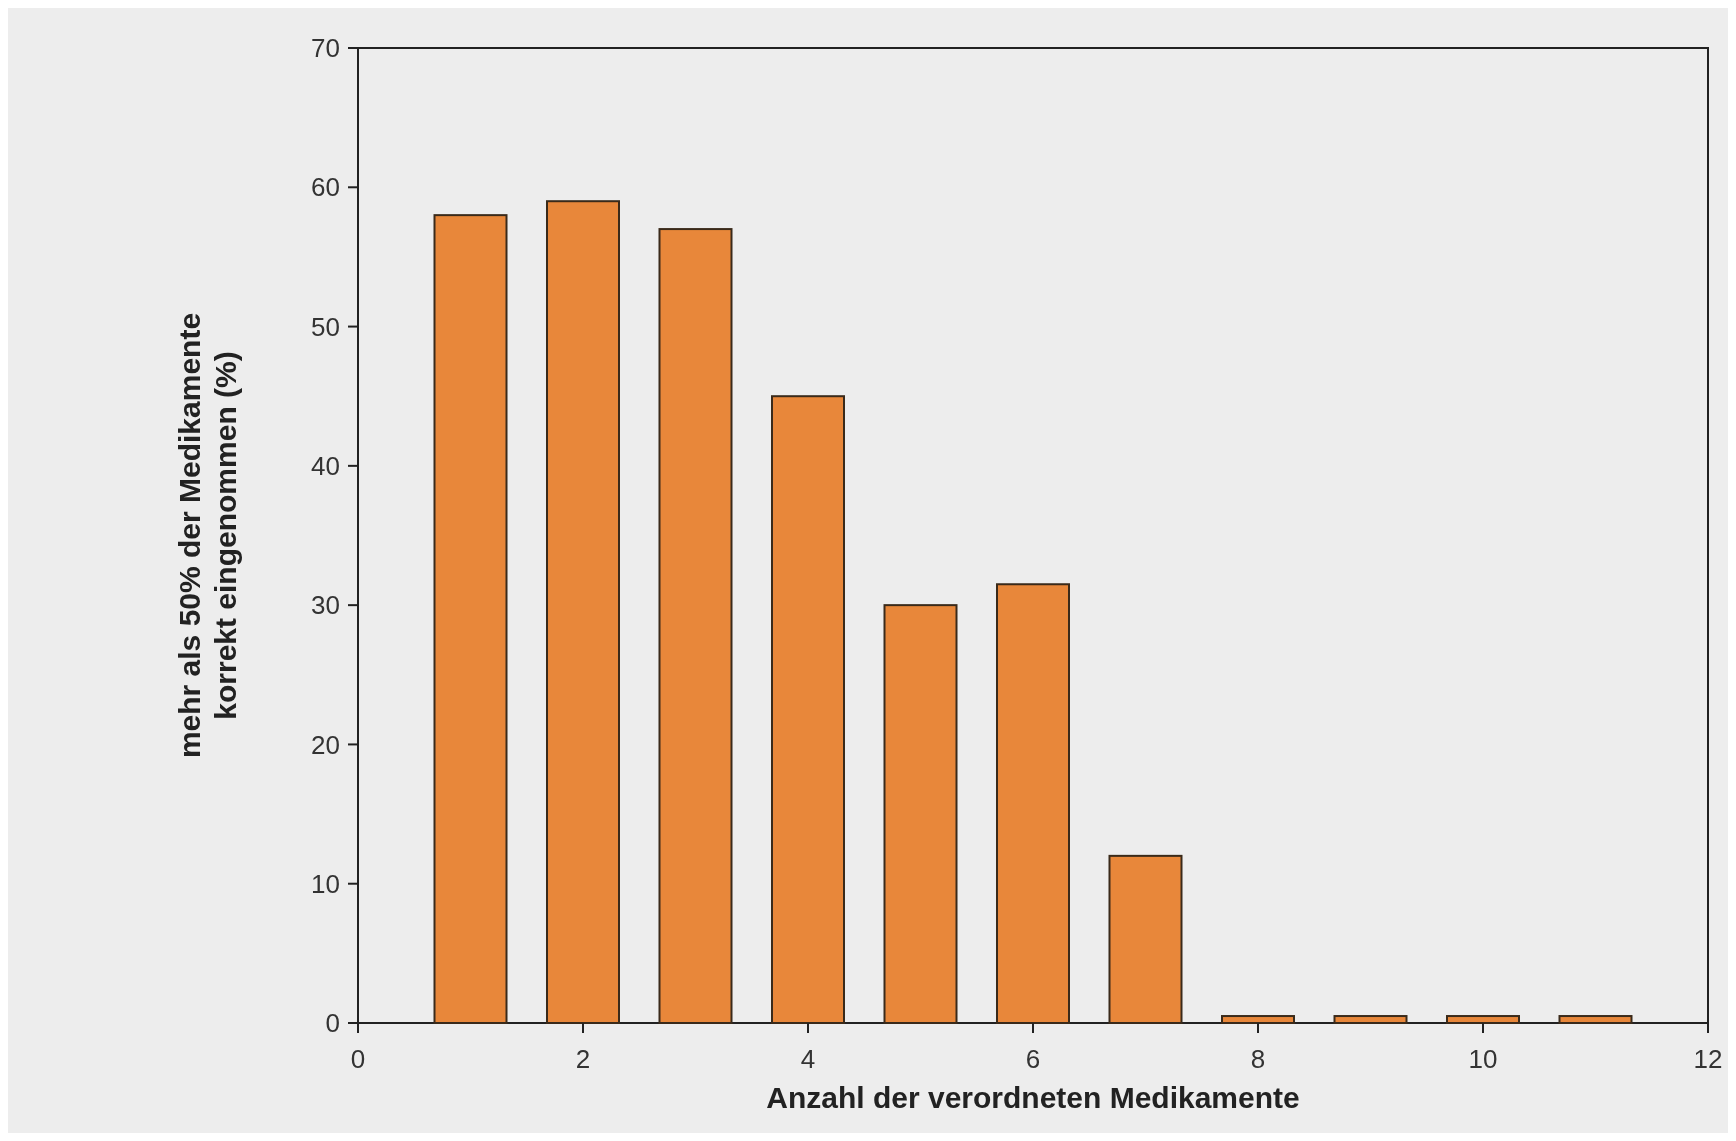 Image resolution: width=1736 pixels, height=1141 pixels. I want to click on y-tick-label: 10, so click(325, 883).